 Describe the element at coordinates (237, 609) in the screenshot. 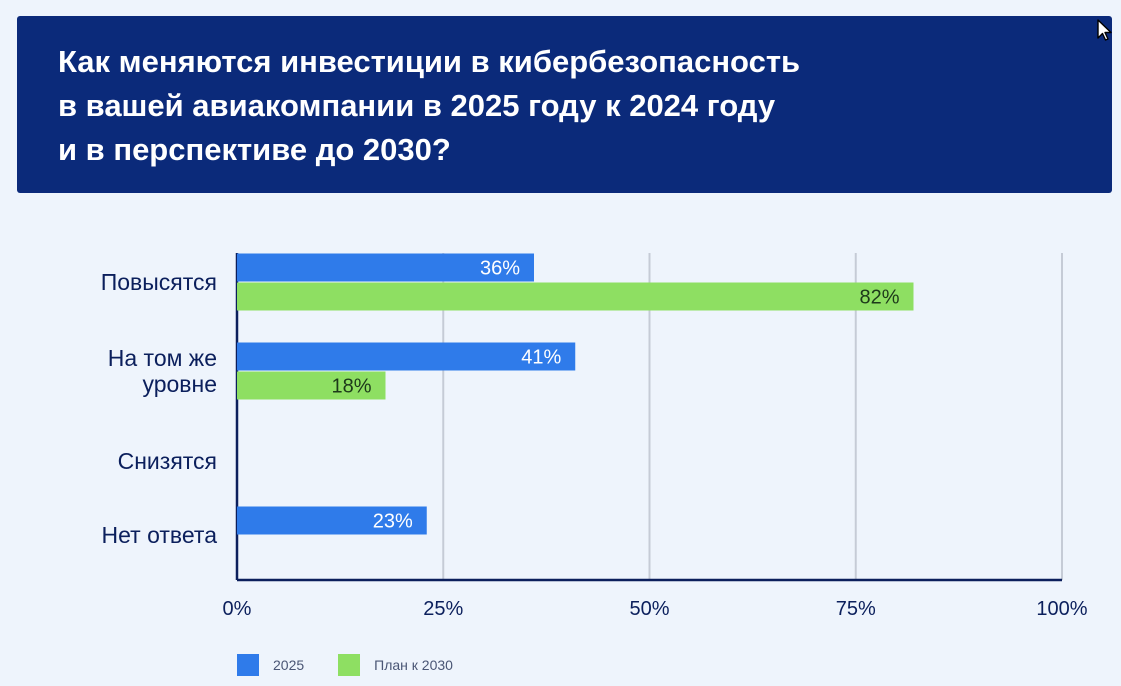

I see `x-tick-label: 0%` at that location.